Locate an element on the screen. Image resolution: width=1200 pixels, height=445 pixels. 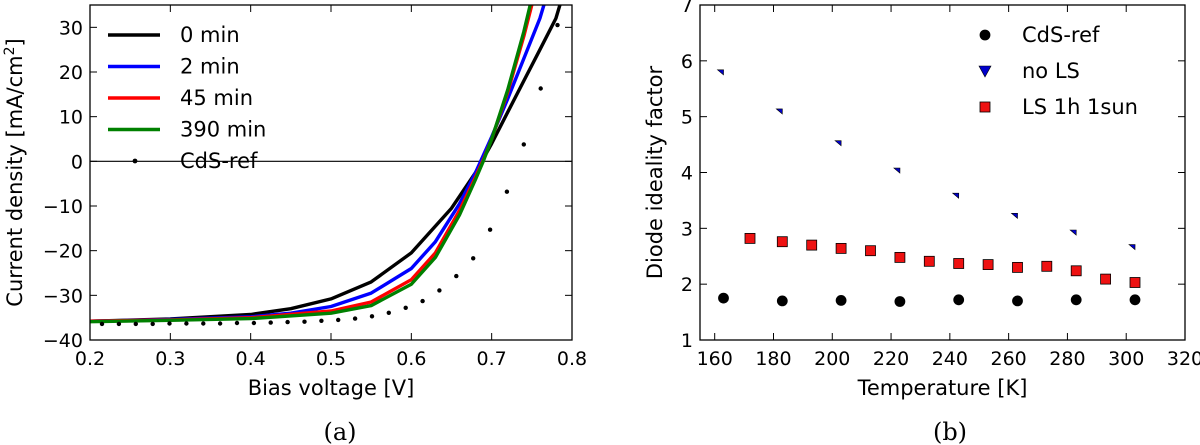
legend-b: CdS-ref no LS LS 1h 1sun is located at coordinates (1058, 71).